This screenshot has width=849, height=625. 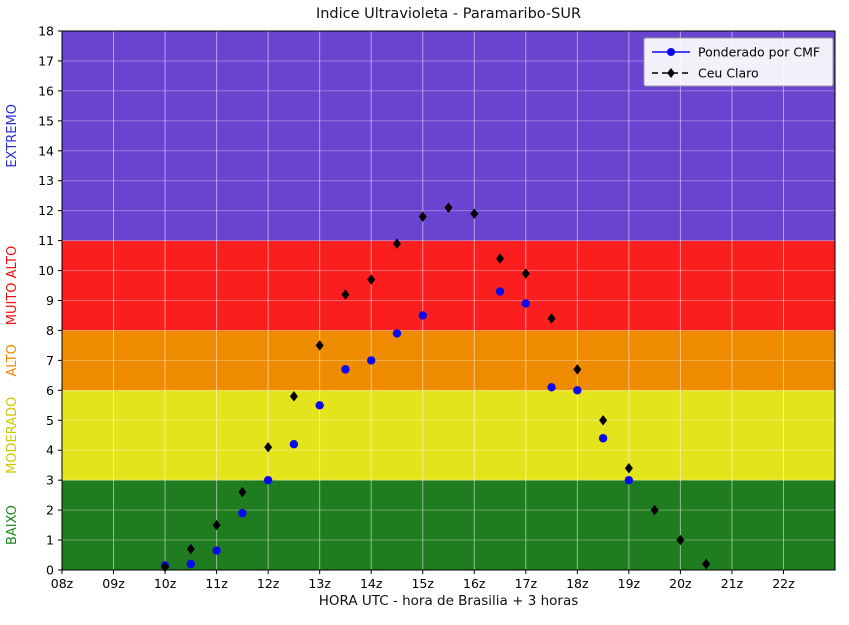 What do you see at coordinates (577, 583) in the screenshot?
I see `x-tick-label: 18z` at bounding box center [577, 583].